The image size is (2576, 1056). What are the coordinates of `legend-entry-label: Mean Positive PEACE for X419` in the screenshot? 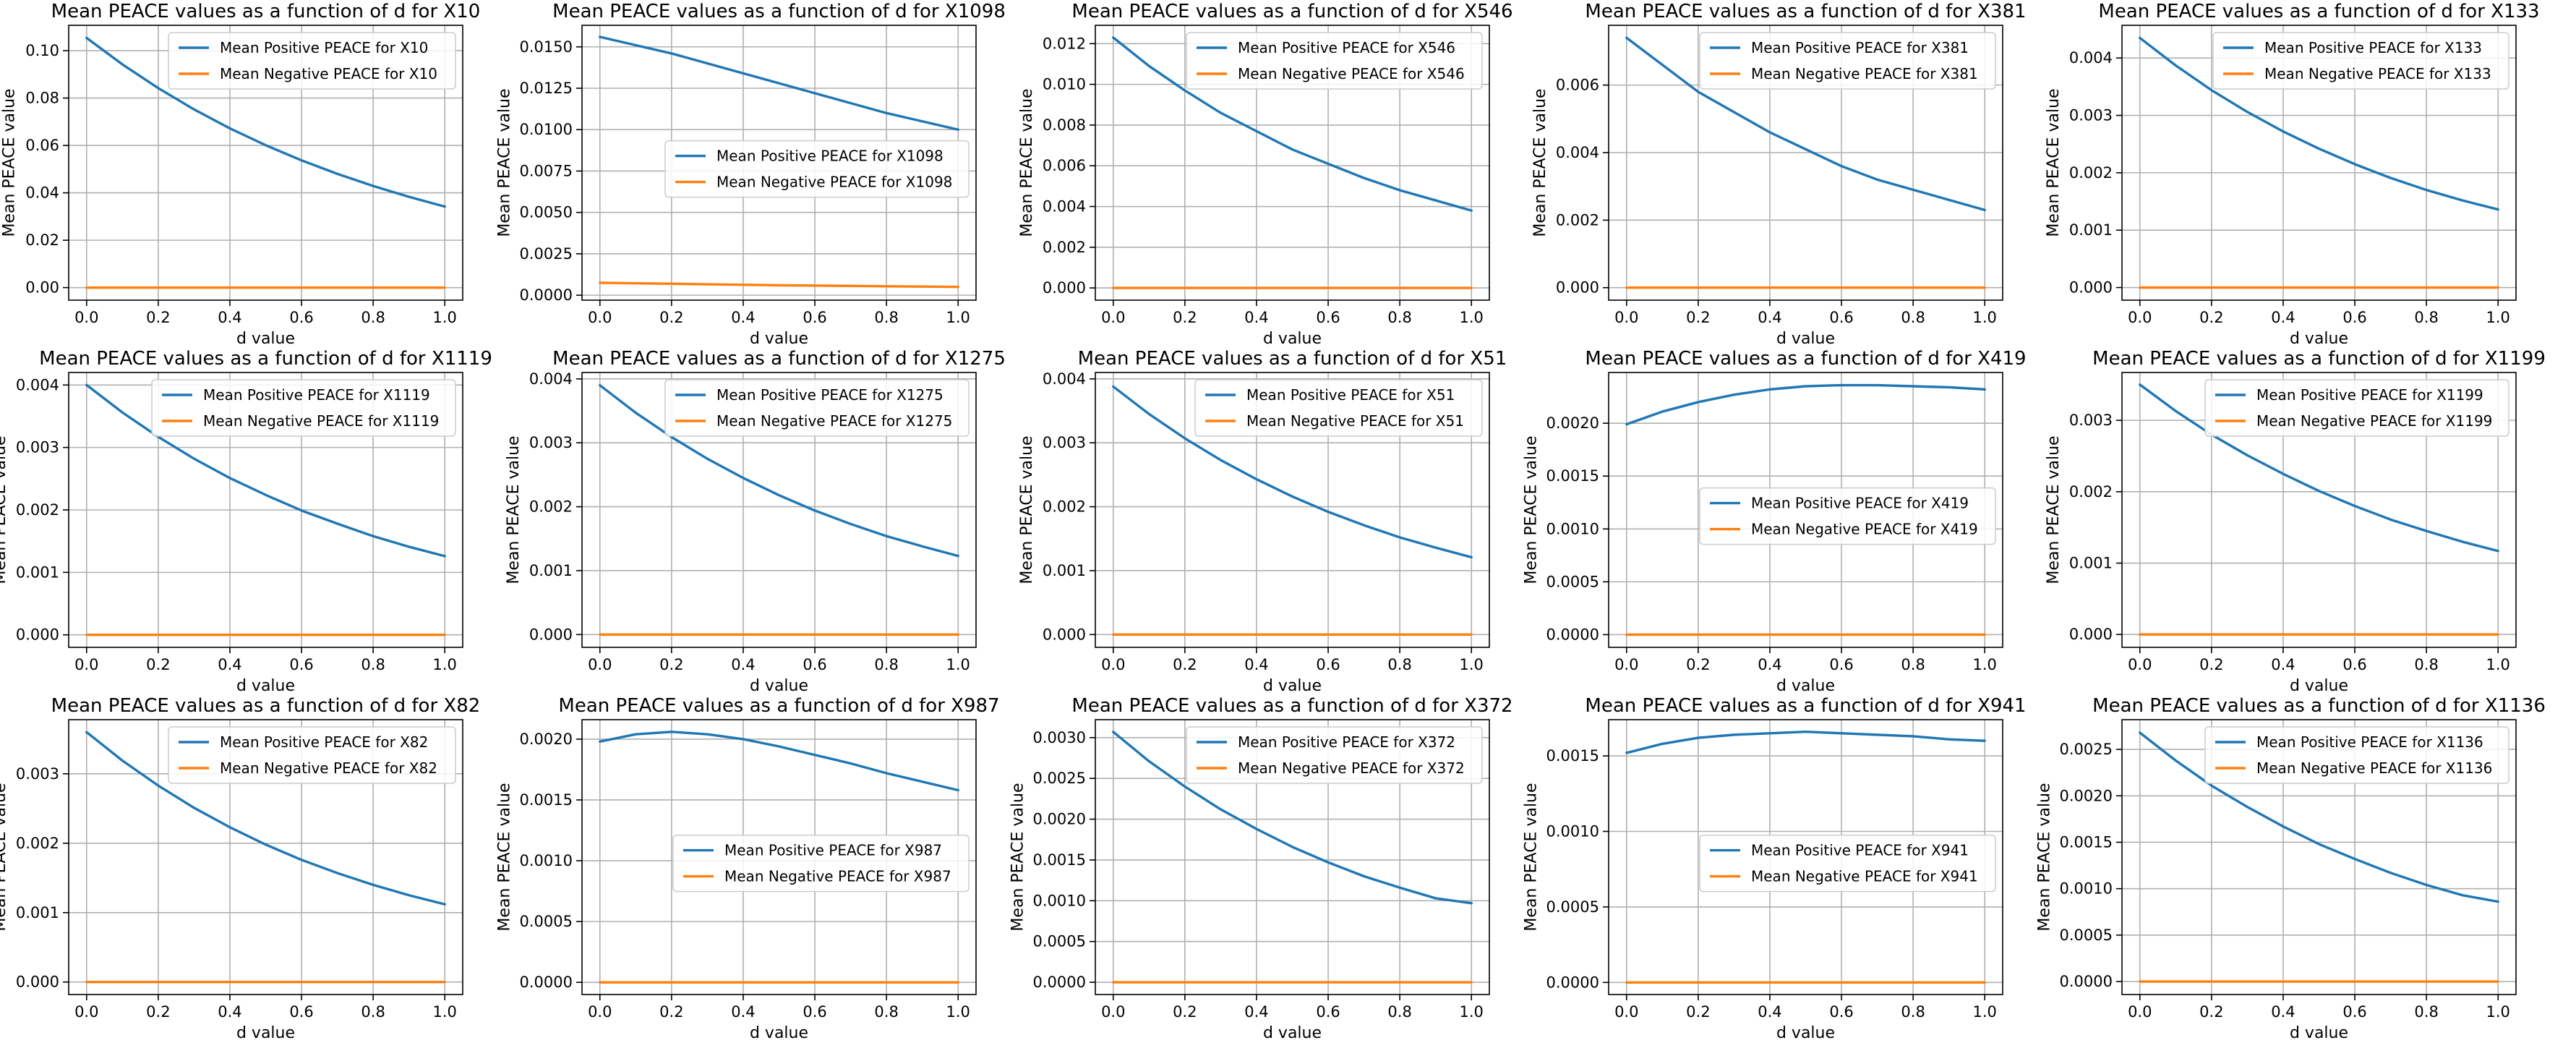 It's located at (1860, 503).